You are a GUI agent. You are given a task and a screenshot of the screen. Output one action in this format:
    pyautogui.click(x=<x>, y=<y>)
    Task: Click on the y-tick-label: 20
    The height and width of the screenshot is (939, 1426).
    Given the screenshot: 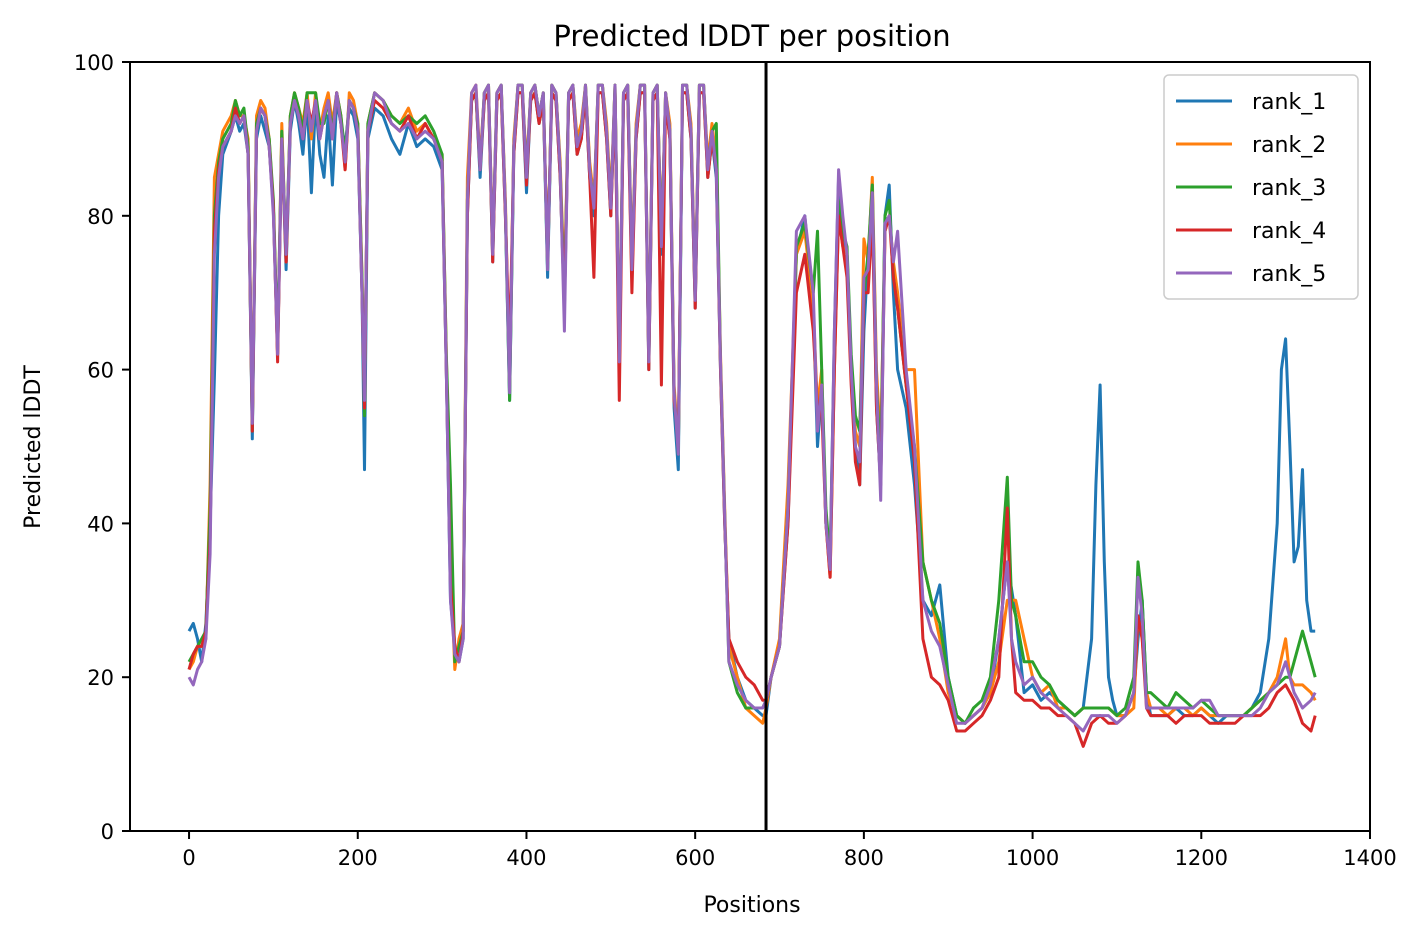 What is the action you would take?
    pyautogui.click(x=100, y=678)
    